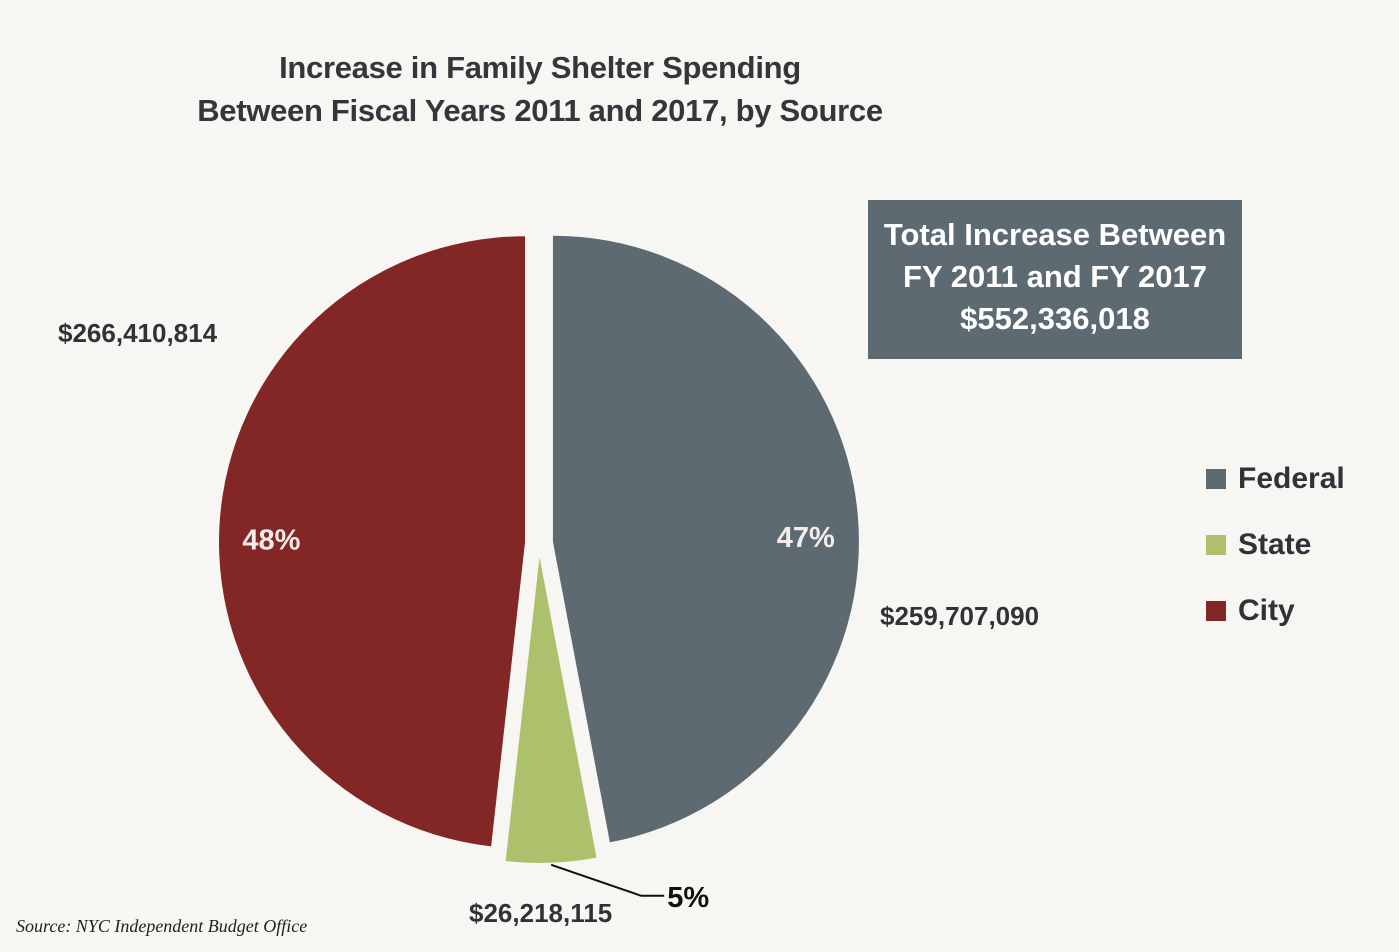  Describe the element at coordinates (1055, 318) in the screenshot. I see `total-box-amount: $552,336,018` at that location.